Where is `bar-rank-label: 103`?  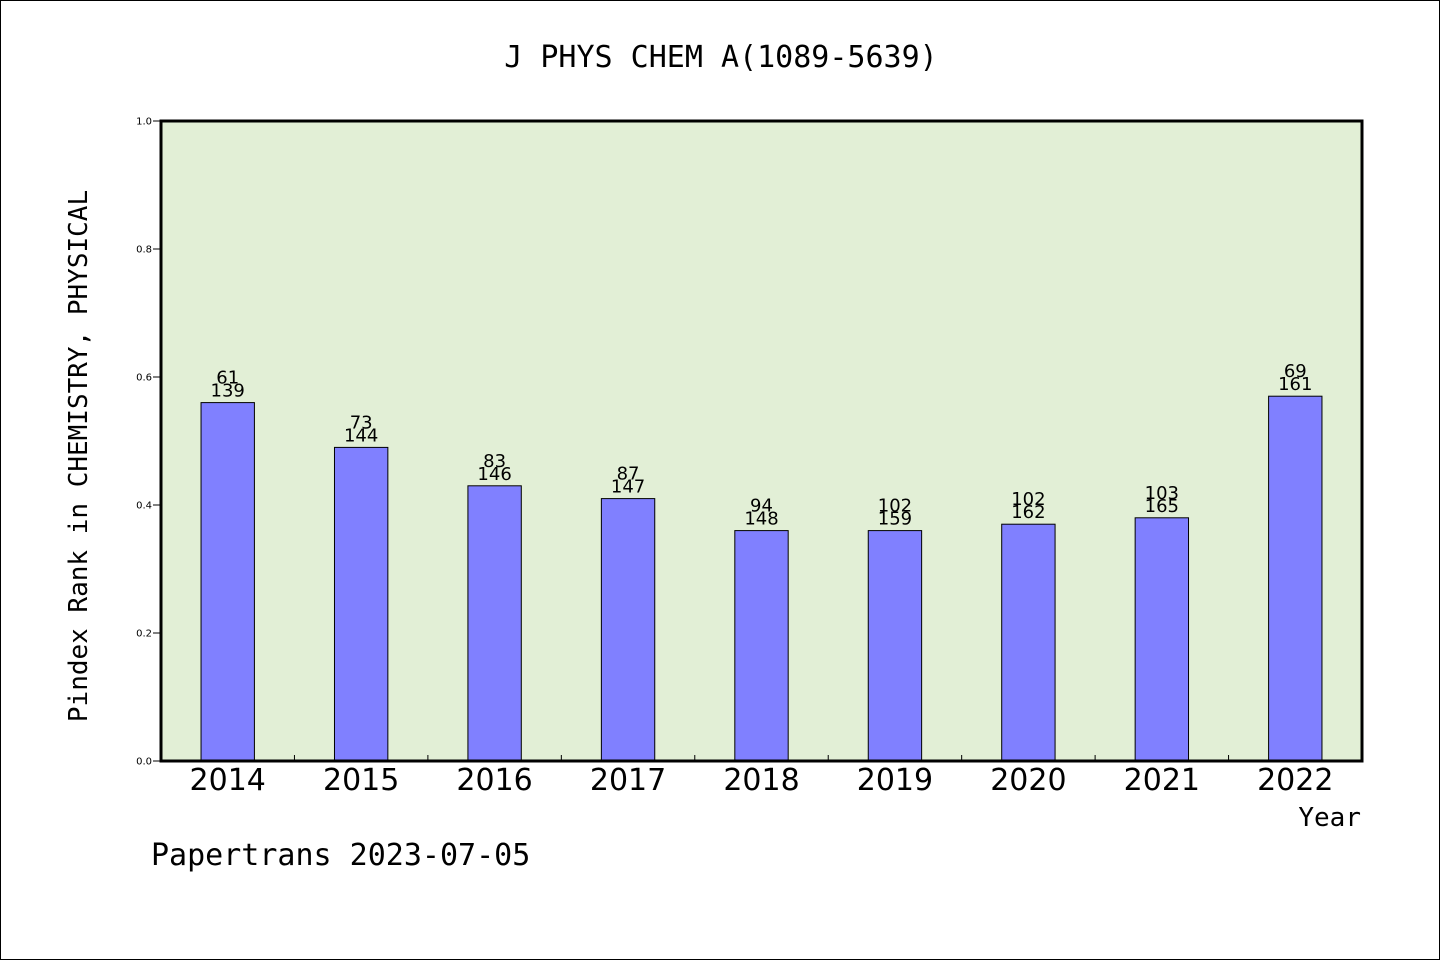
bar-rank-label: 103 is located at coordinates (1162, 493).